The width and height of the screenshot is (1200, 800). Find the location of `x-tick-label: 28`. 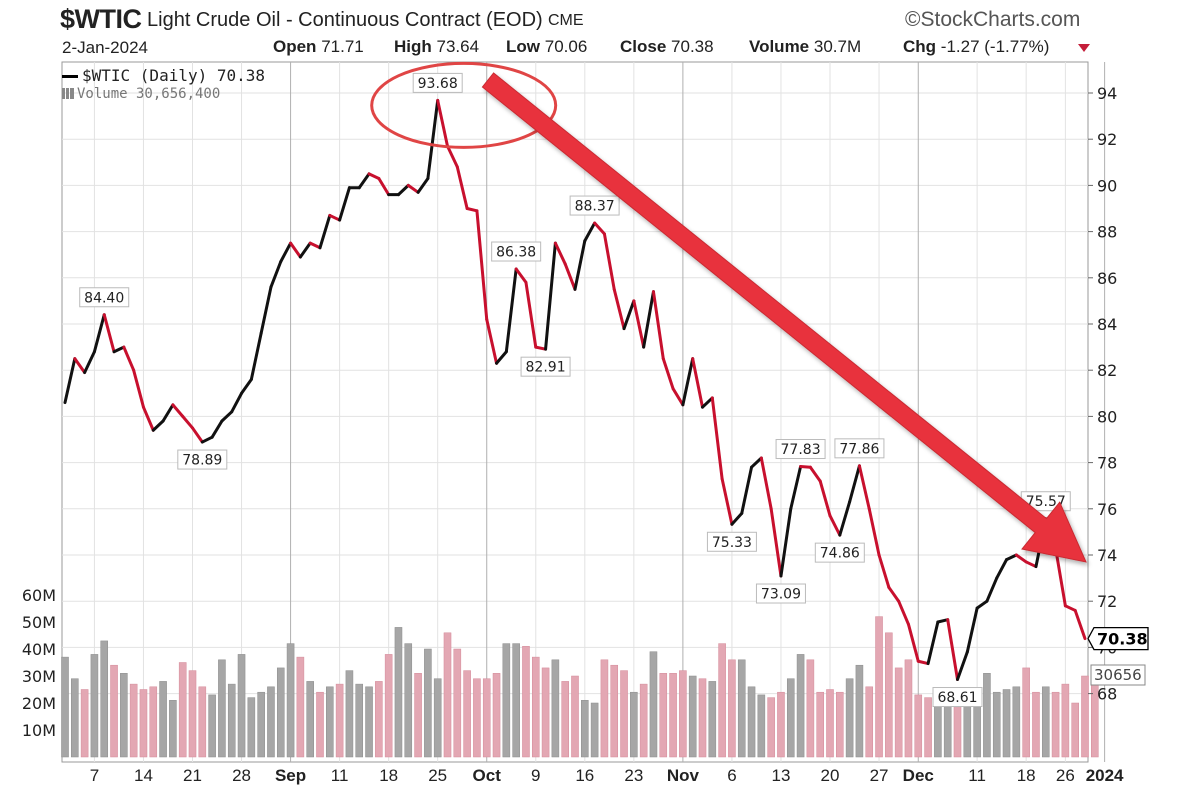

x-tick-label: 28 is located at coordinates (241, 775).